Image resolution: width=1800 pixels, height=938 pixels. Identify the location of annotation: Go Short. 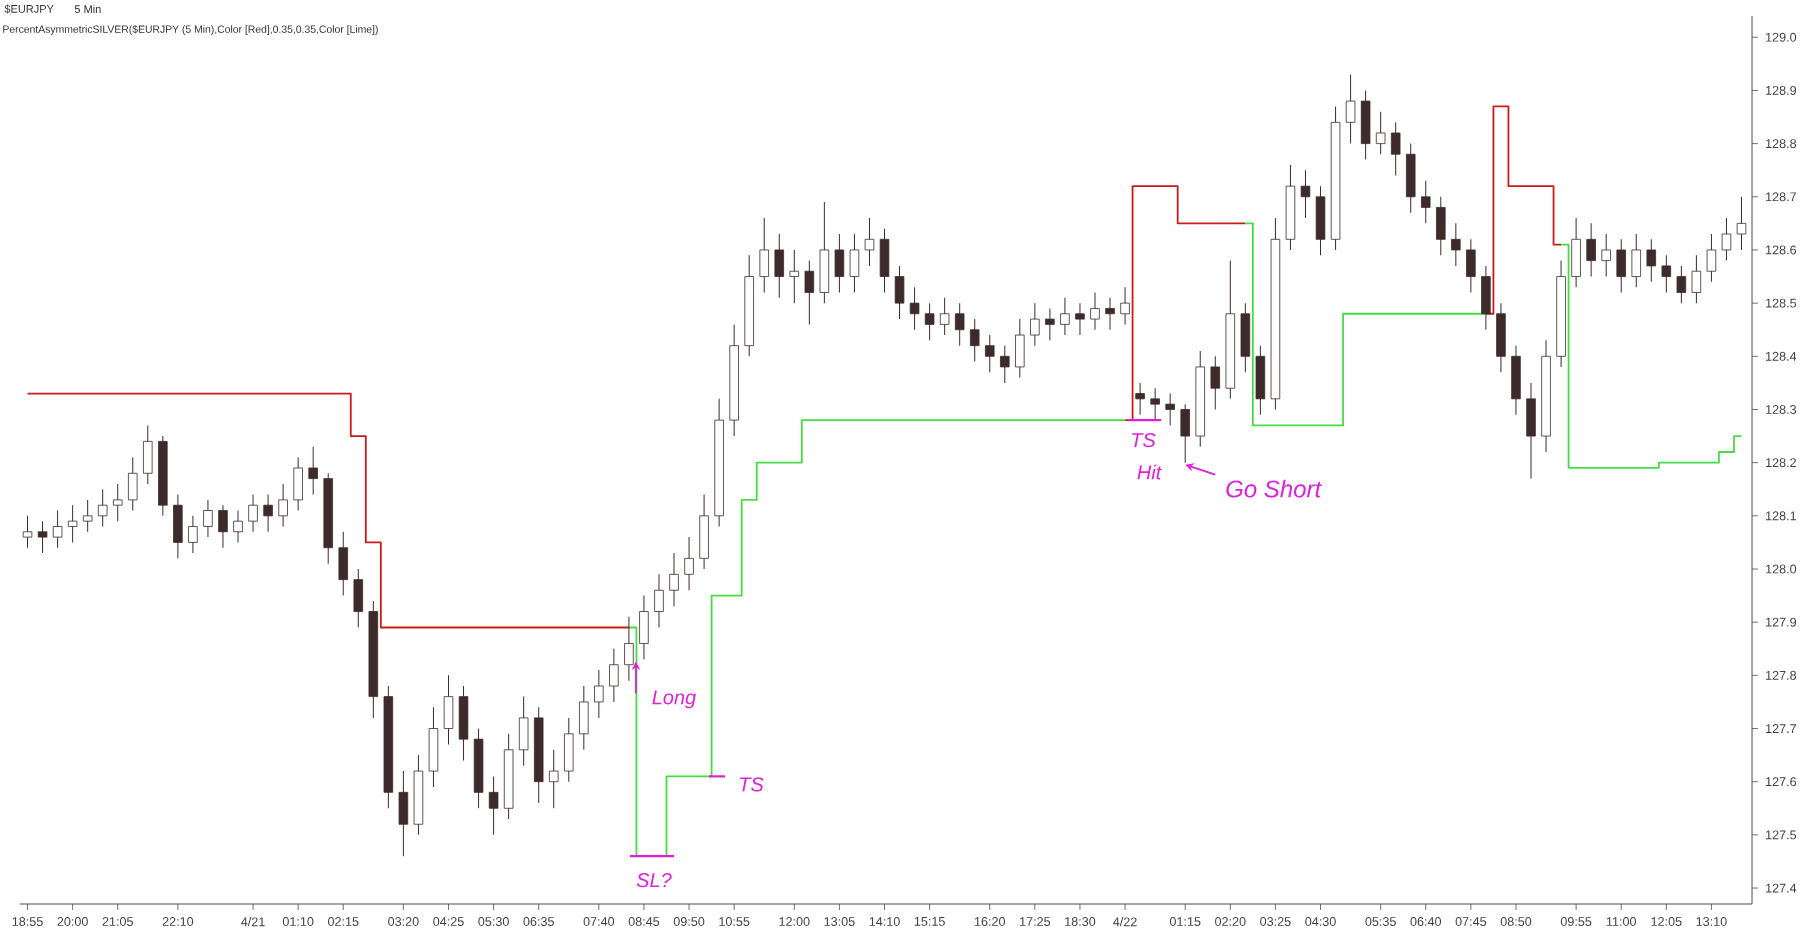
(1274, 488).